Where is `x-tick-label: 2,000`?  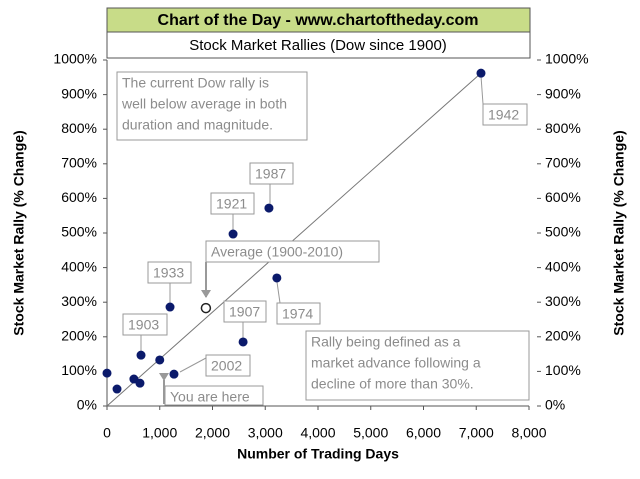
x-tick-label: 2,000 is located at coordinates (212, 433).